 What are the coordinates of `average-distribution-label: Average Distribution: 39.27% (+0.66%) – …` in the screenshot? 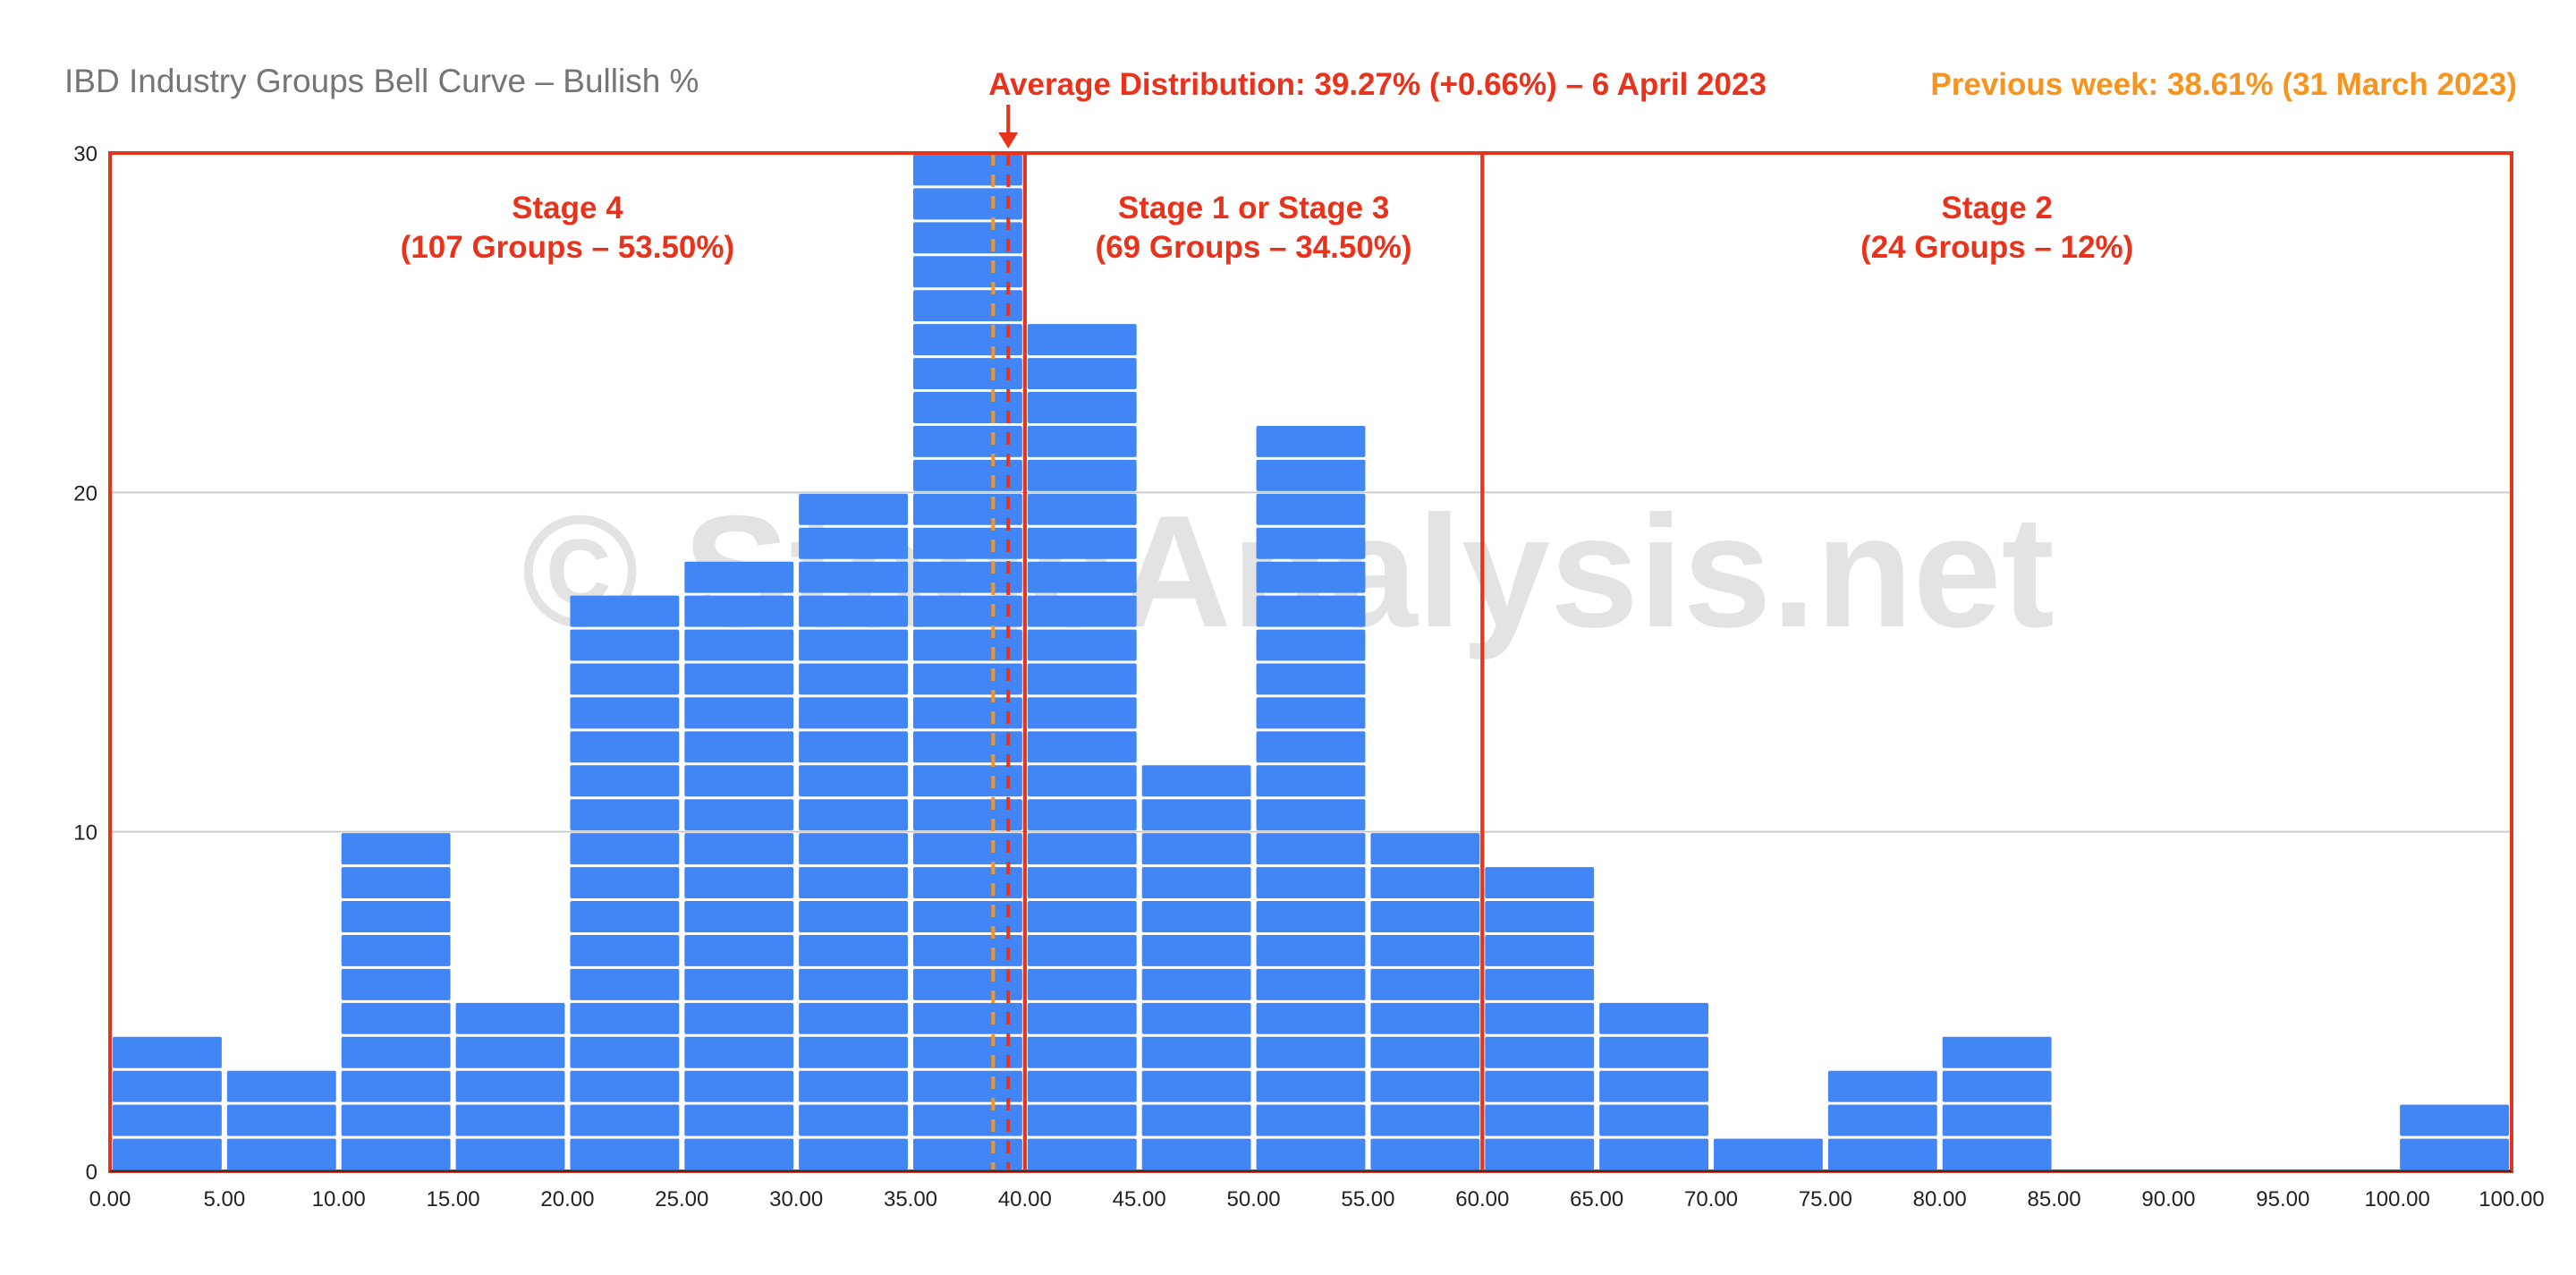 It's located at (1377, 84).